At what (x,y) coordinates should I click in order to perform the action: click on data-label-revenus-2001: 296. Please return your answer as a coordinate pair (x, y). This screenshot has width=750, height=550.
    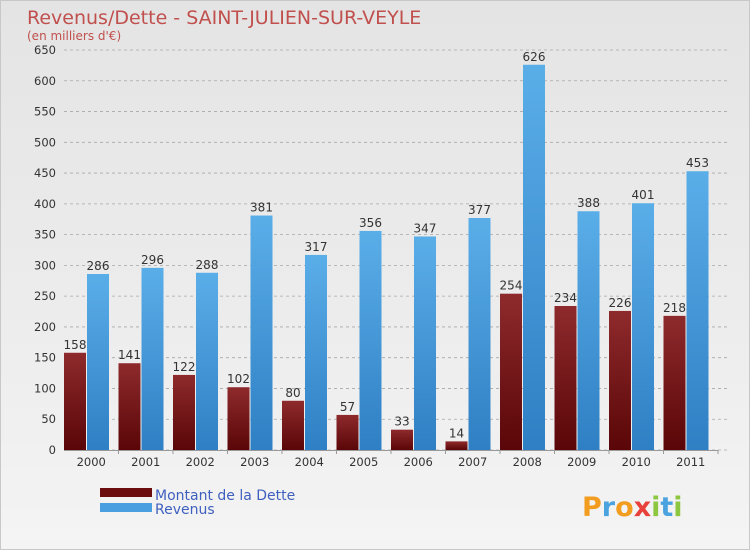
    Looking at the image, I should click on (152, 260).